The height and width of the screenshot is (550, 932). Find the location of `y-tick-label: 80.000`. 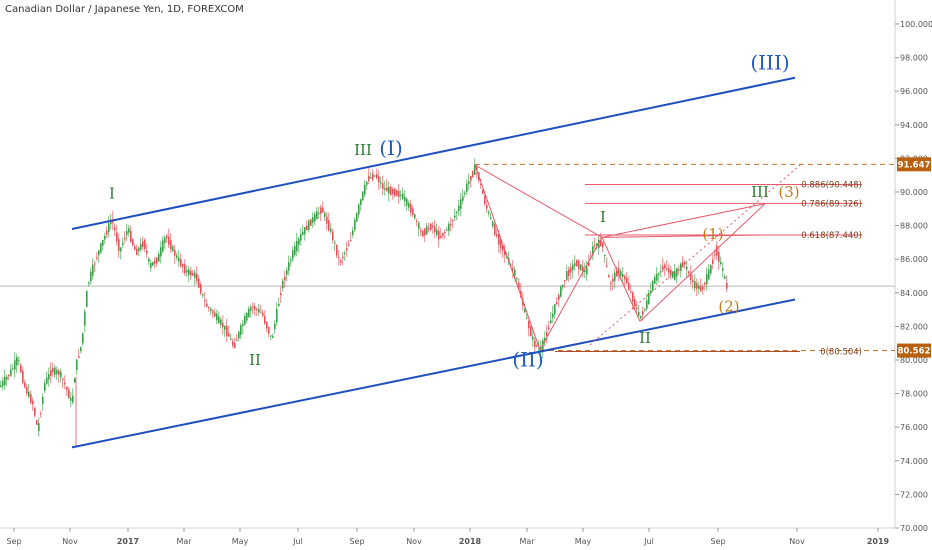

y-tick-label: 80.000 is located at coordinates (914, 360).